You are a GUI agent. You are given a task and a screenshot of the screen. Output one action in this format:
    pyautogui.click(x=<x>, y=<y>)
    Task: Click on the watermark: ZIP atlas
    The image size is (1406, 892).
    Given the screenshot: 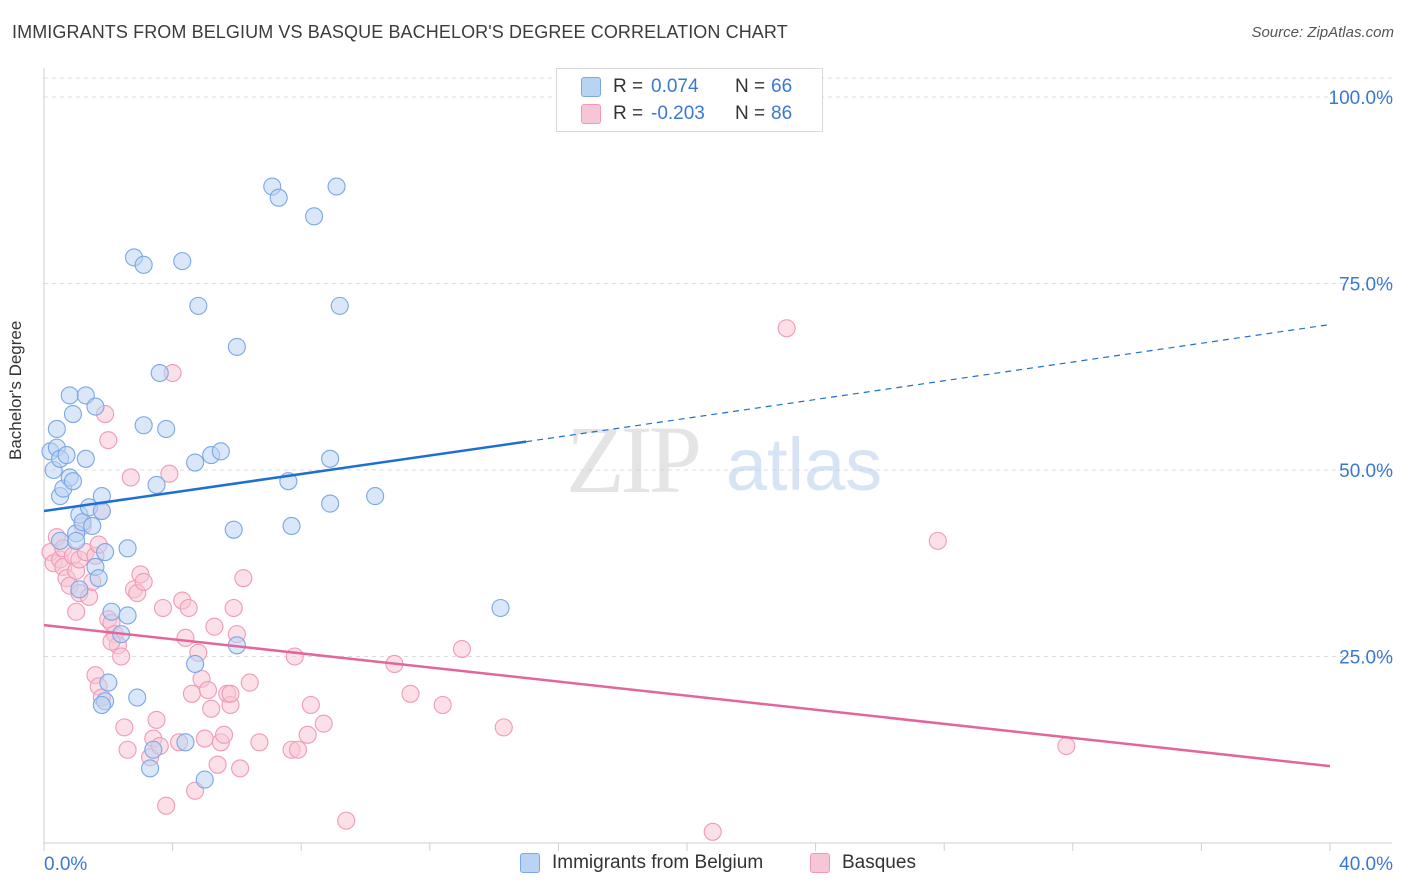 What is the action you would take?
    pyautogui.click(x=724, y=459)
    